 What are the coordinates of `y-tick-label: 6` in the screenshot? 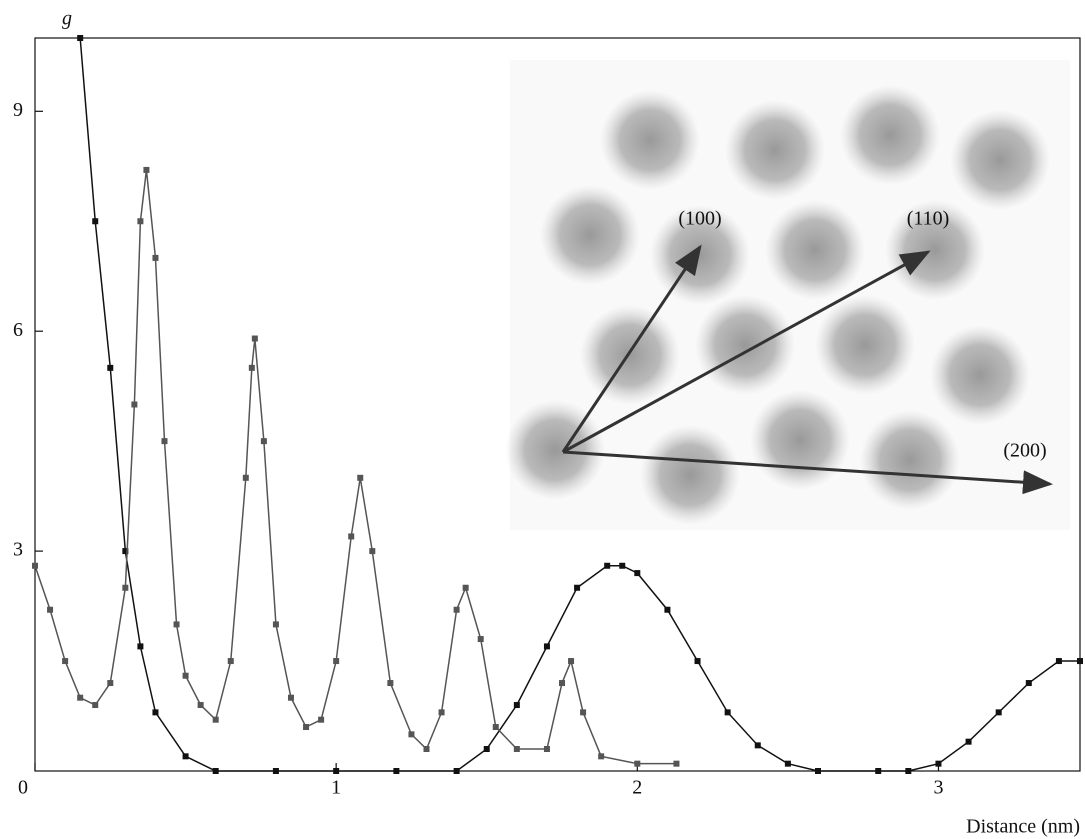 It's located at (18, 330).